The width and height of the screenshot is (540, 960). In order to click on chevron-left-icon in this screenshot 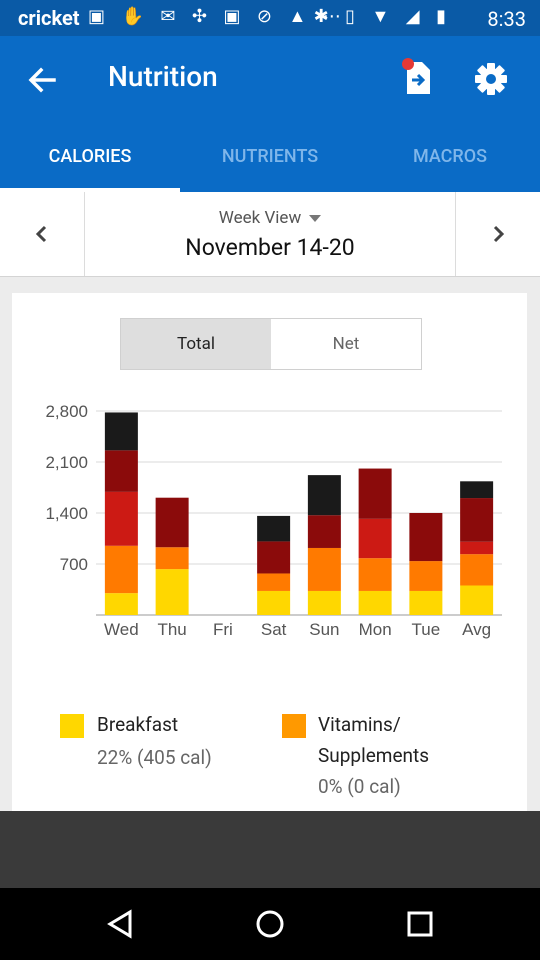, I will do `click(41, 234)`.